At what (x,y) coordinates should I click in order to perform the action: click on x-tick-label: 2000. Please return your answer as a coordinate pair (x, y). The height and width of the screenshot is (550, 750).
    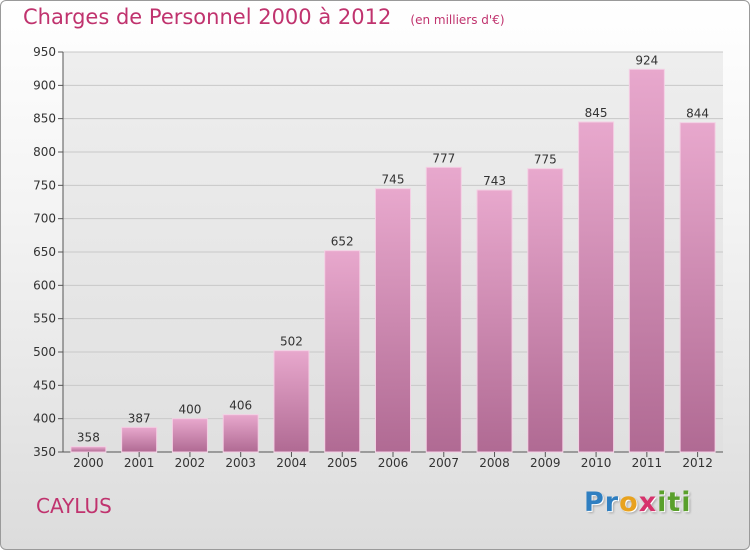
    Looking at the image, I should click on (88, 463).